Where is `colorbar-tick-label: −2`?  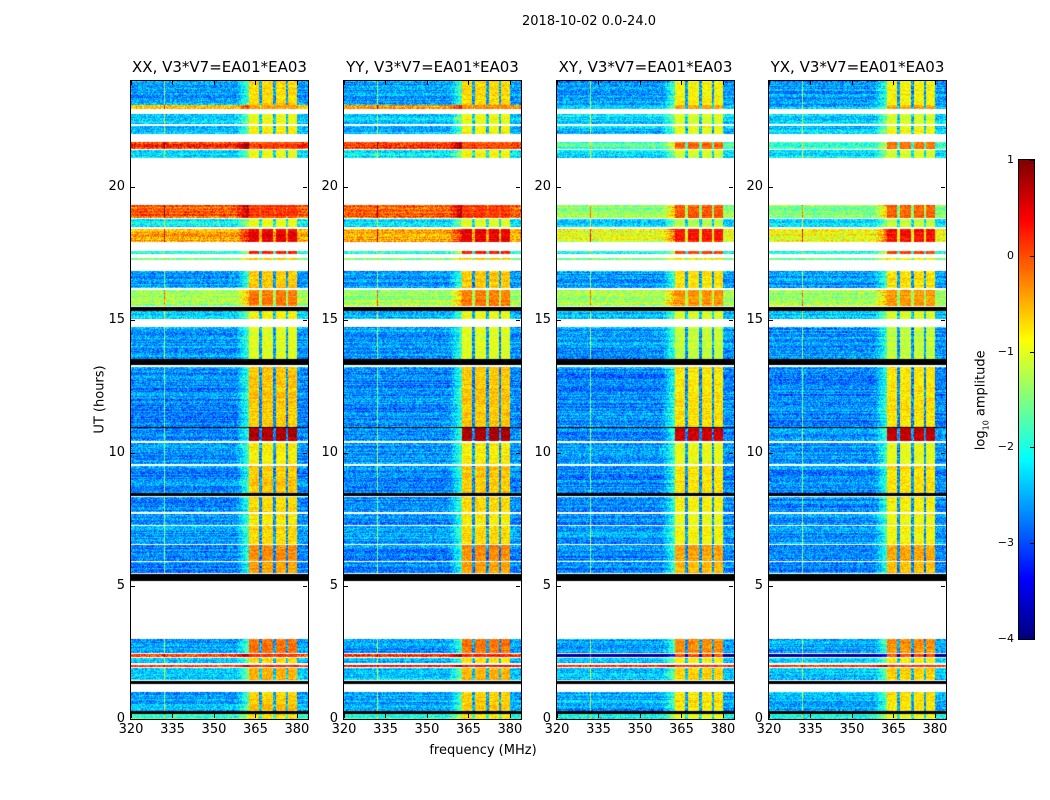
colorbar-tick-label: −2 is located at coordinates (1005, 447).